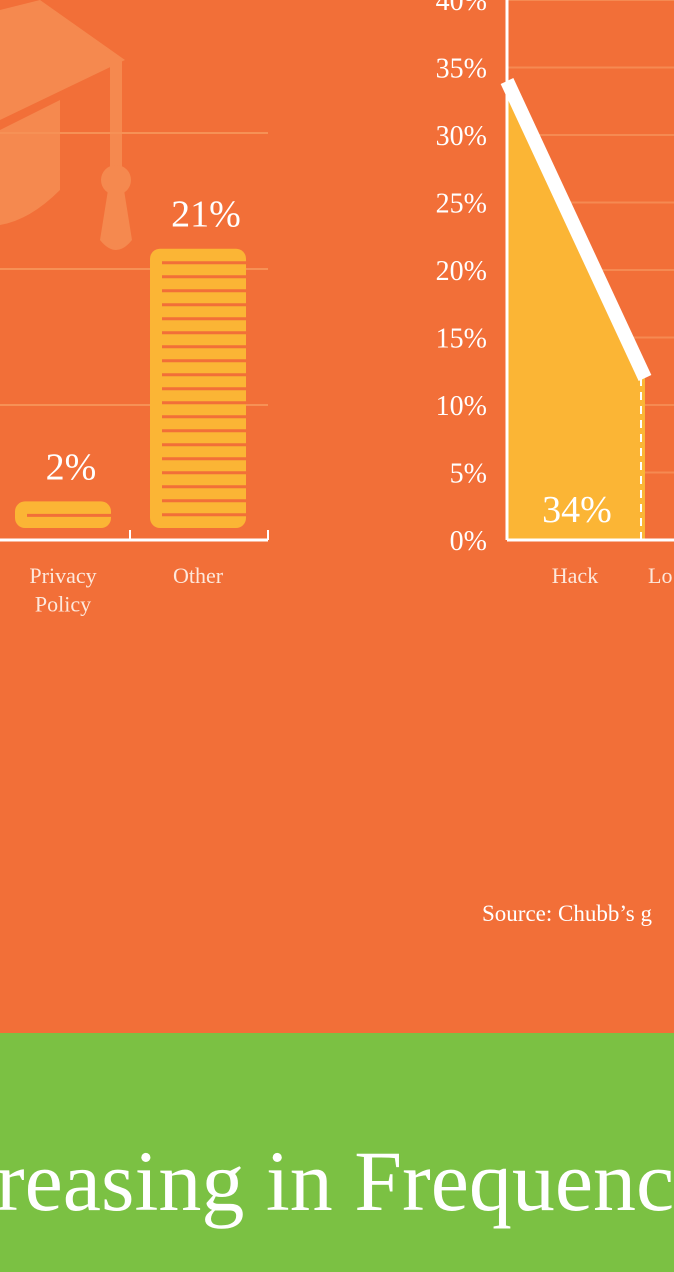 This screenshot has height=1272, width=674. I want to click on y-tick-label: 40%, so click(461, 8).